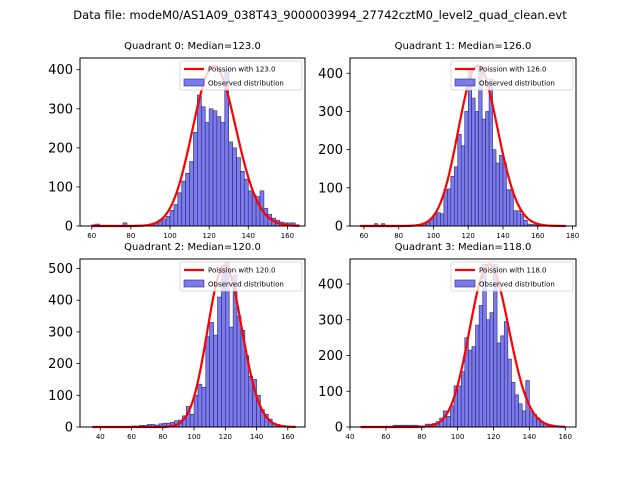 This screenshot has width=640, height=480. I want to click on x-tick-label: 180, so click(572, 236).